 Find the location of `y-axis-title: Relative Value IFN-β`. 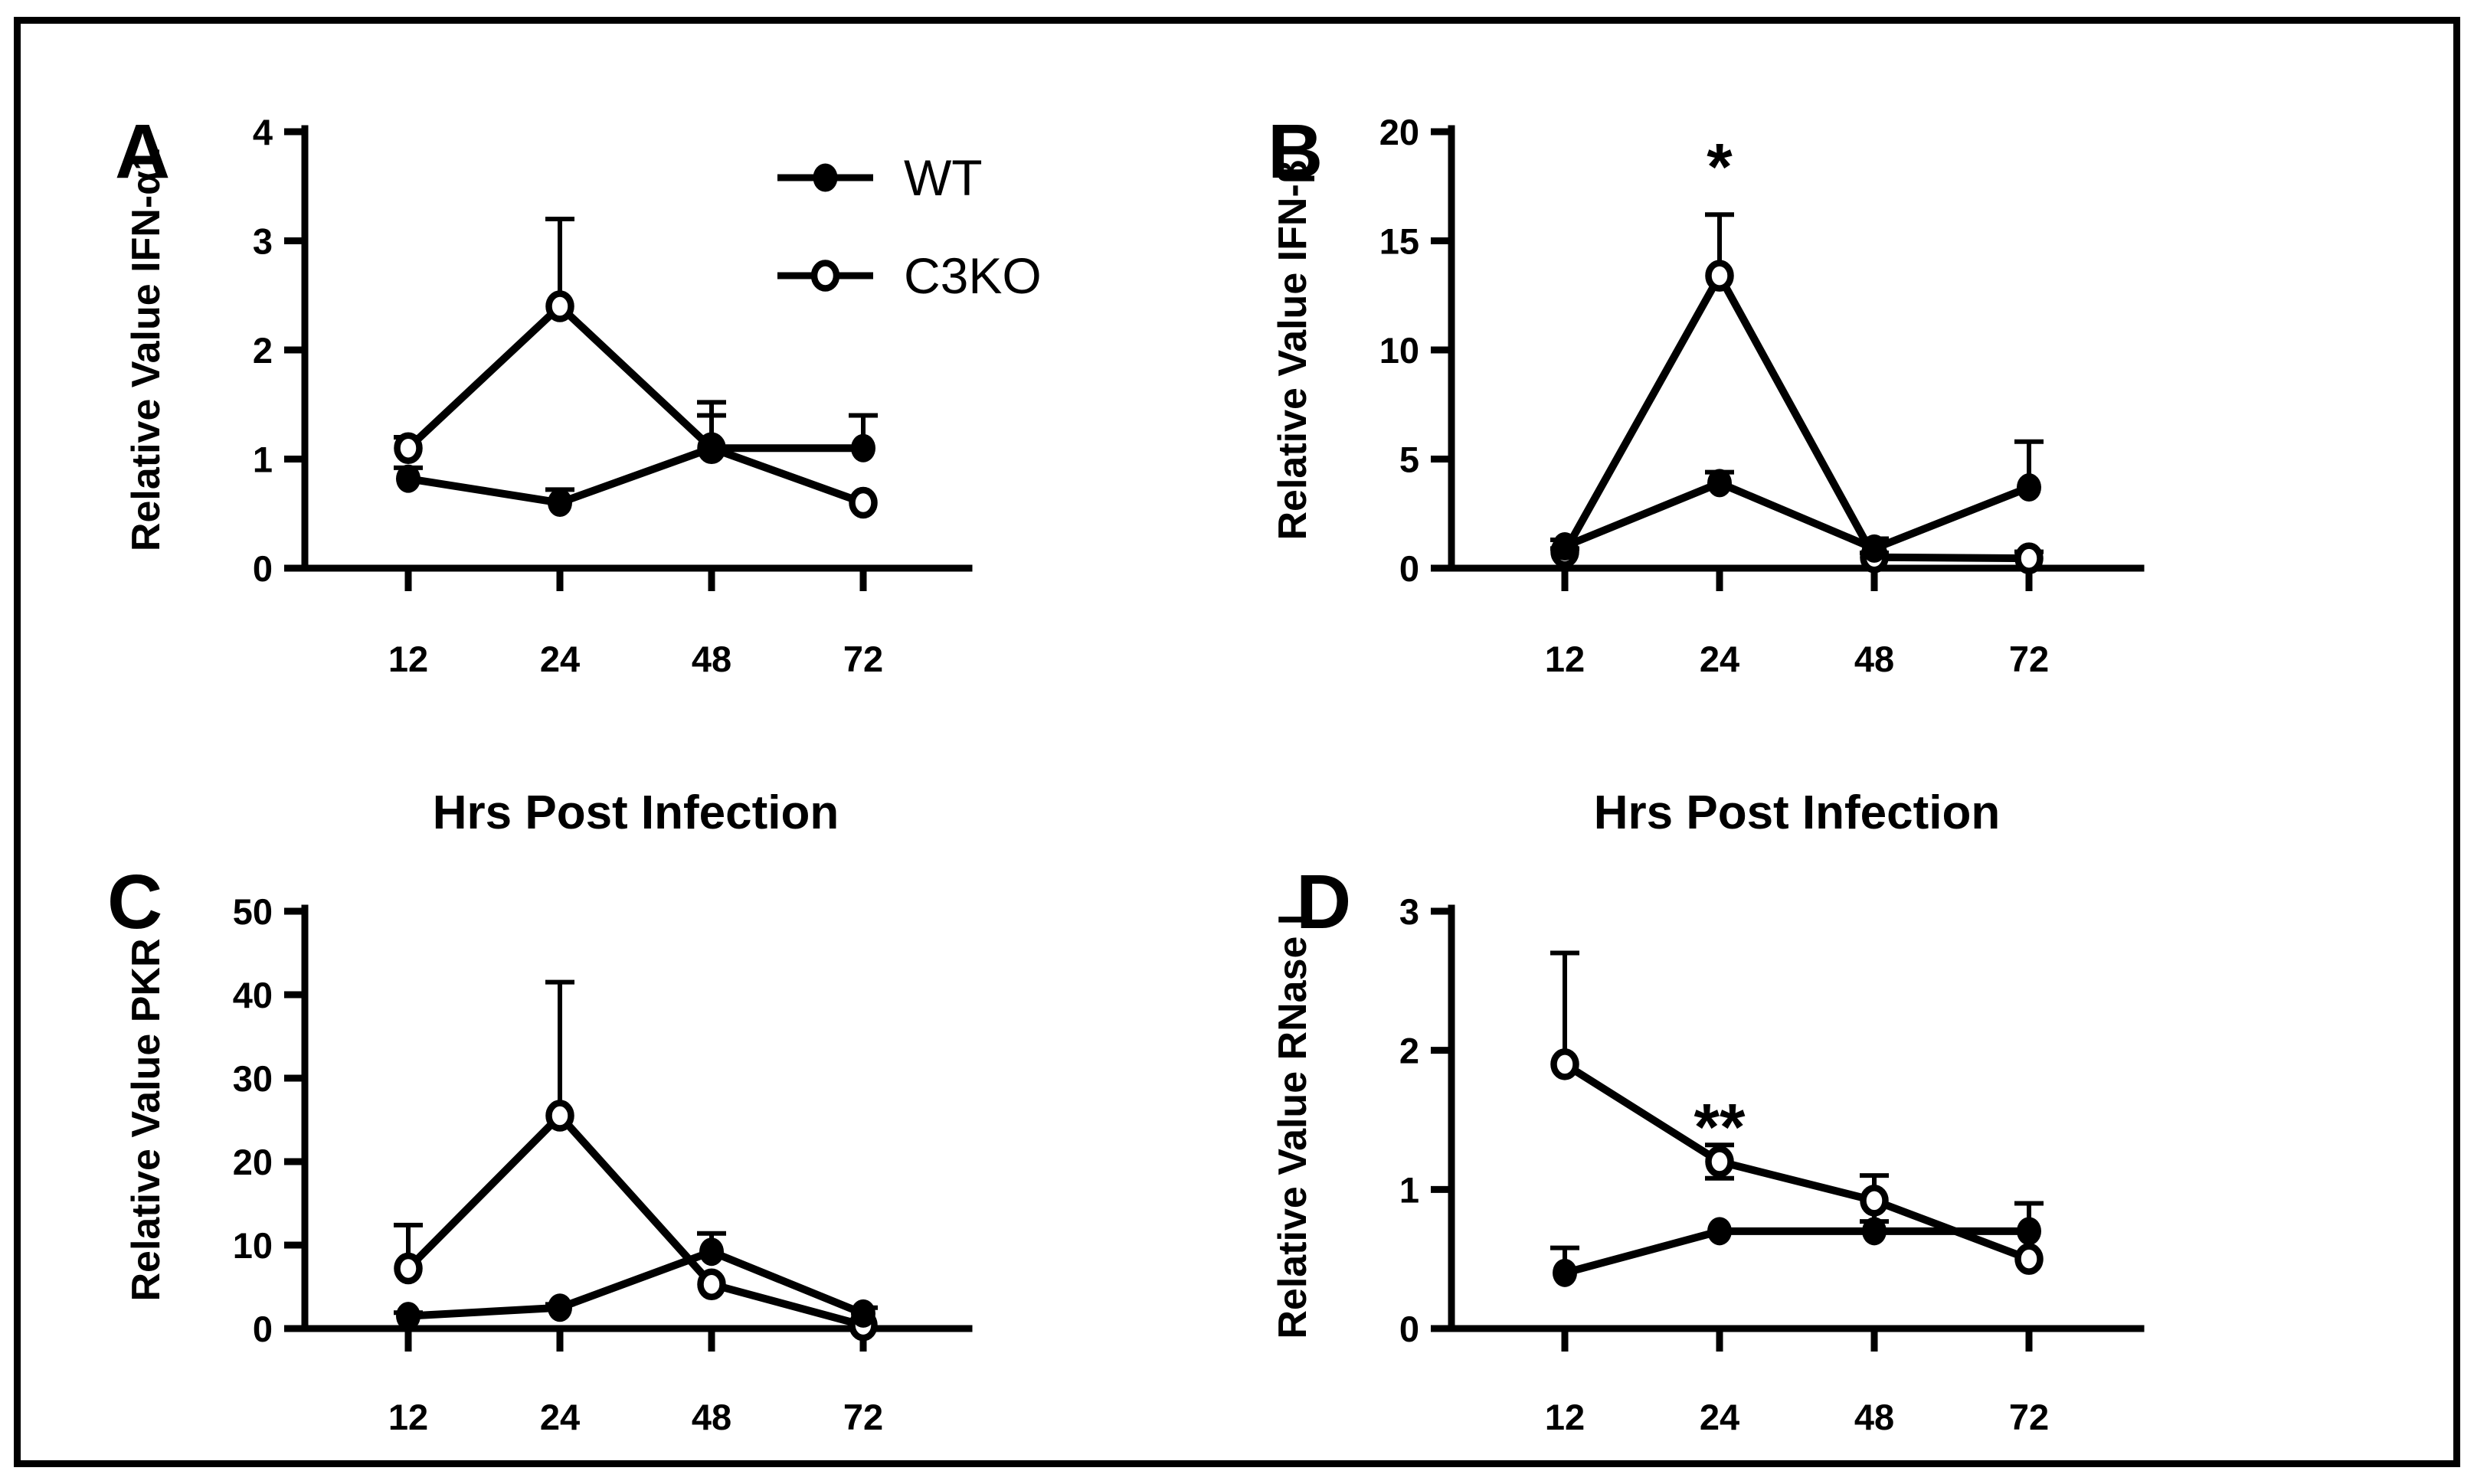

y-axis-title: Relative Value IFN-β is located at coordinates (1293, 349).